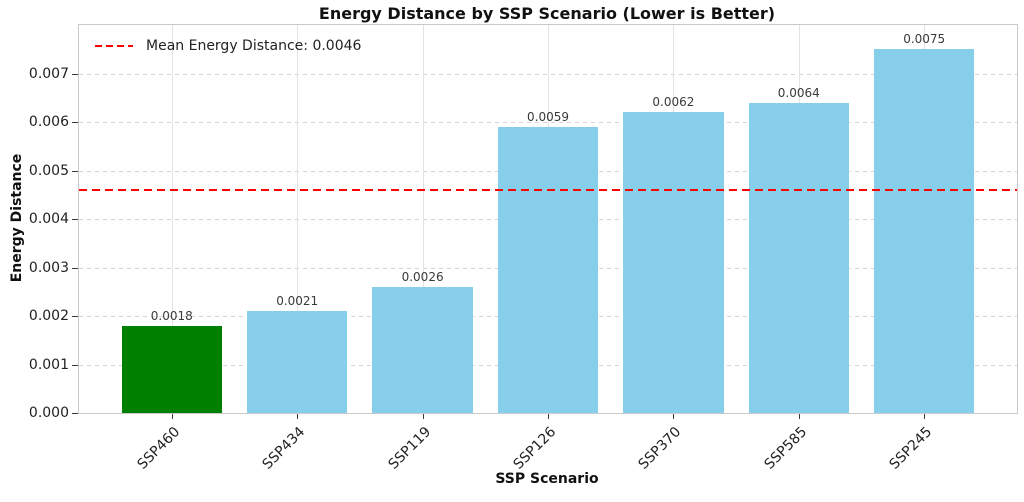  What do you see at coordinates (673, 262) in the screenshot?
I see `bar-ssp370` at bounding box center [673, 262].